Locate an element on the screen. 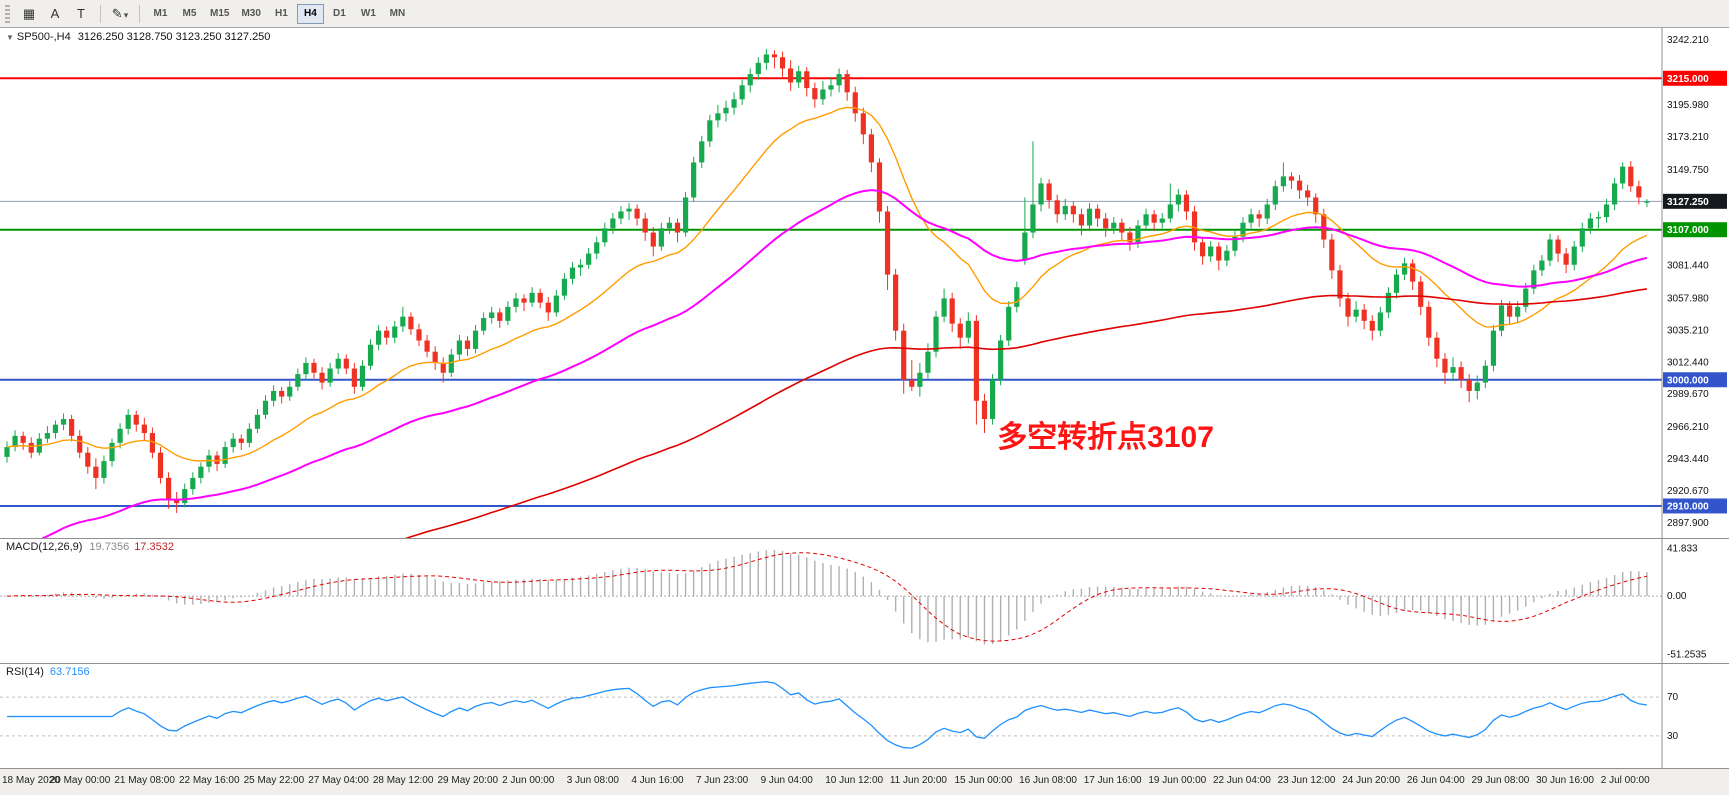 This screenshot has height=797, width=1729. time-label: 17 Jun 16:00 is located at coordinates (1112, 780).